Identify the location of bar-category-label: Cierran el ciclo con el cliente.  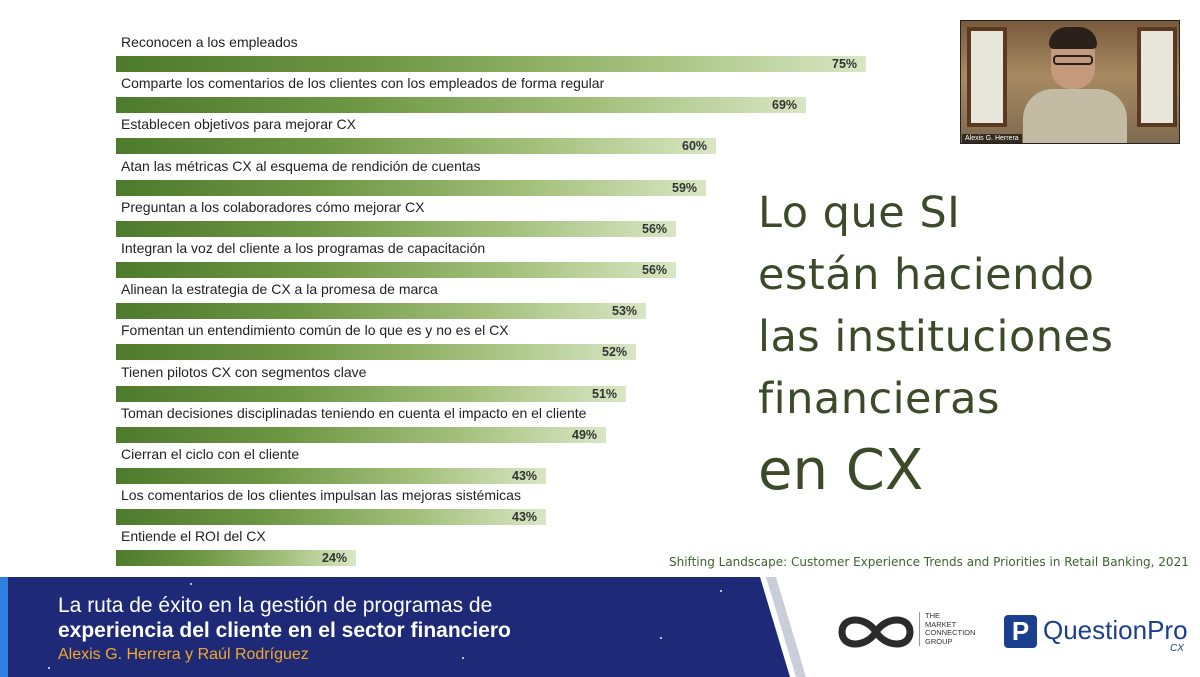
(210, 454).